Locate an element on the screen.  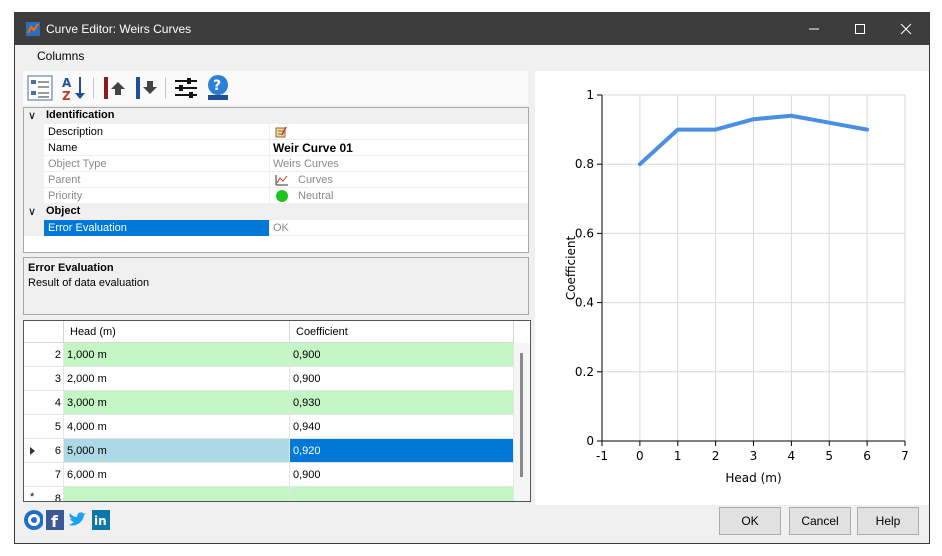
svg-text: in is located at coordinates (100, 521).